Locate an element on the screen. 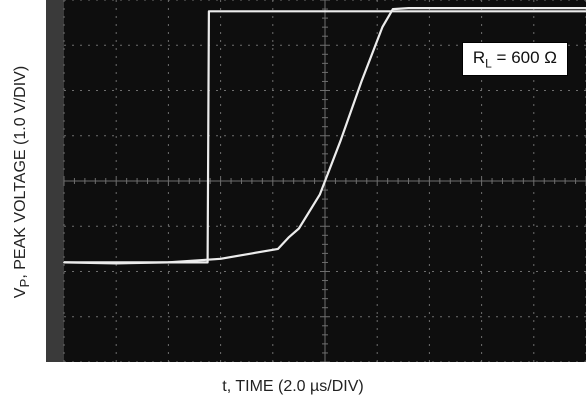 The height and width of the screenshot is (407, 586). screen-left-bezel is located at coordinates (55, 181).